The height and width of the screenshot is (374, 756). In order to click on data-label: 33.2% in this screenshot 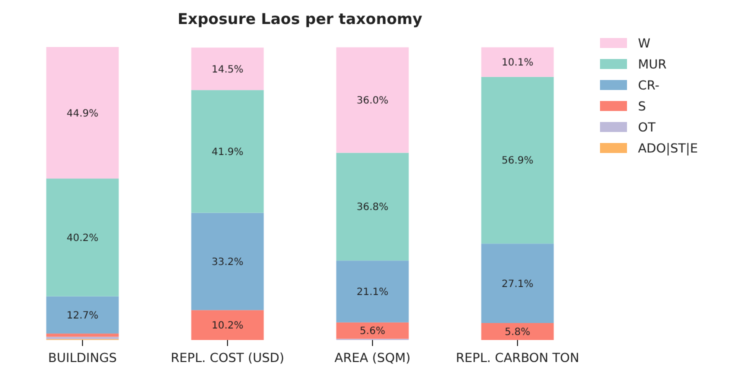, I will do `click(228, 262)`.